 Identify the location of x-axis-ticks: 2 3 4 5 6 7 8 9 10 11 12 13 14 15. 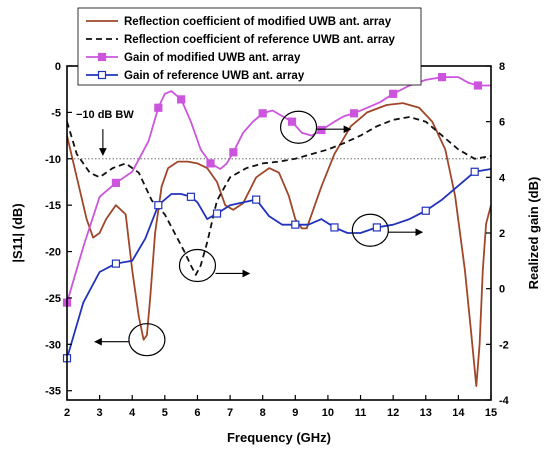
(280, 407).